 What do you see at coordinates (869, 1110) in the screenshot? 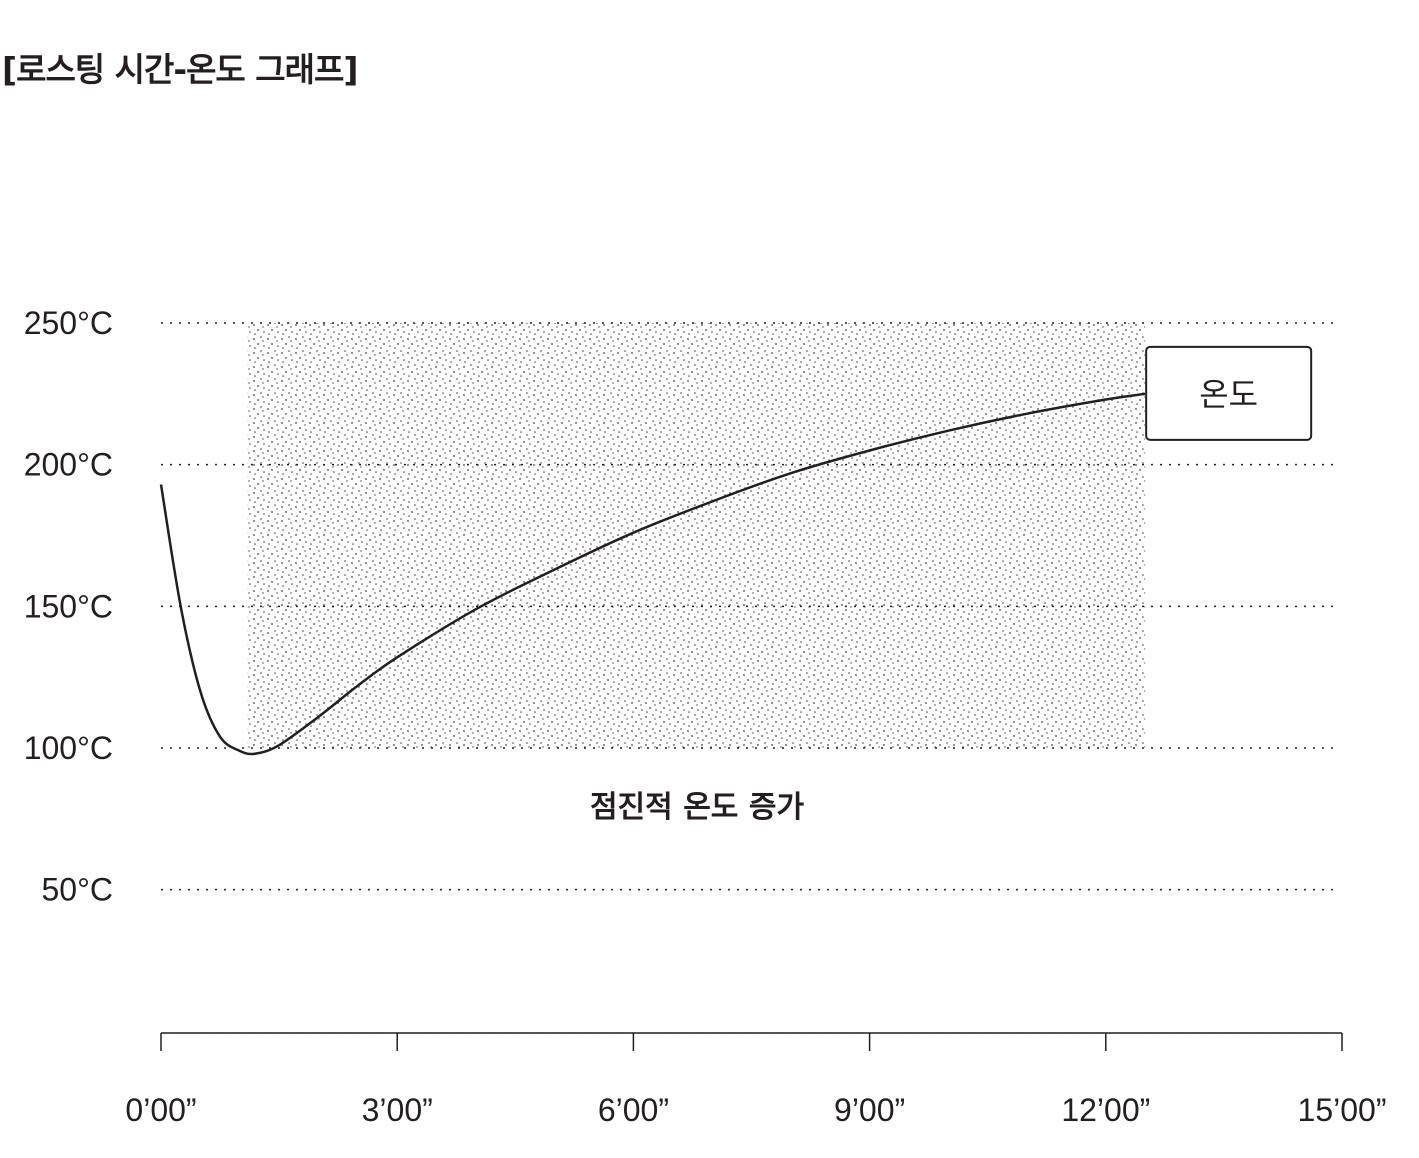
I see `x-tick-label: 9’00”` at bounding box center [869, 1110].